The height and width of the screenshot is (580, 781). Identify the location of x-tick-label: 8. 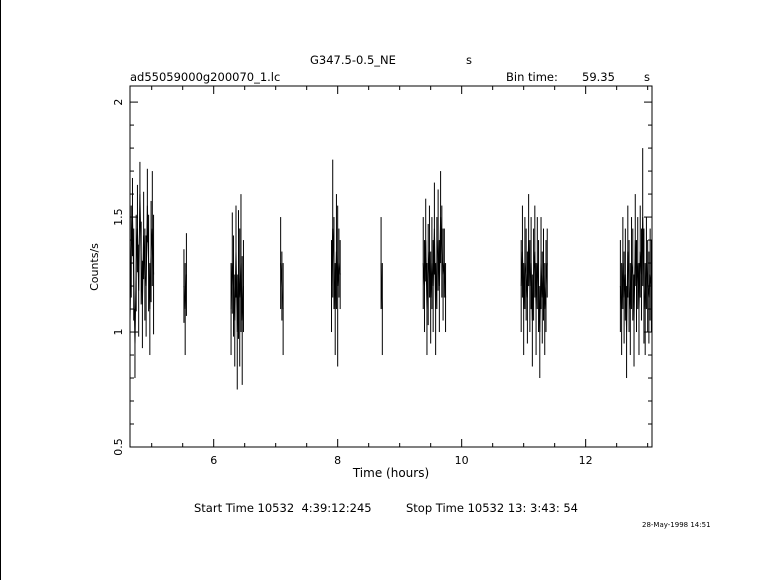
(337, 460).